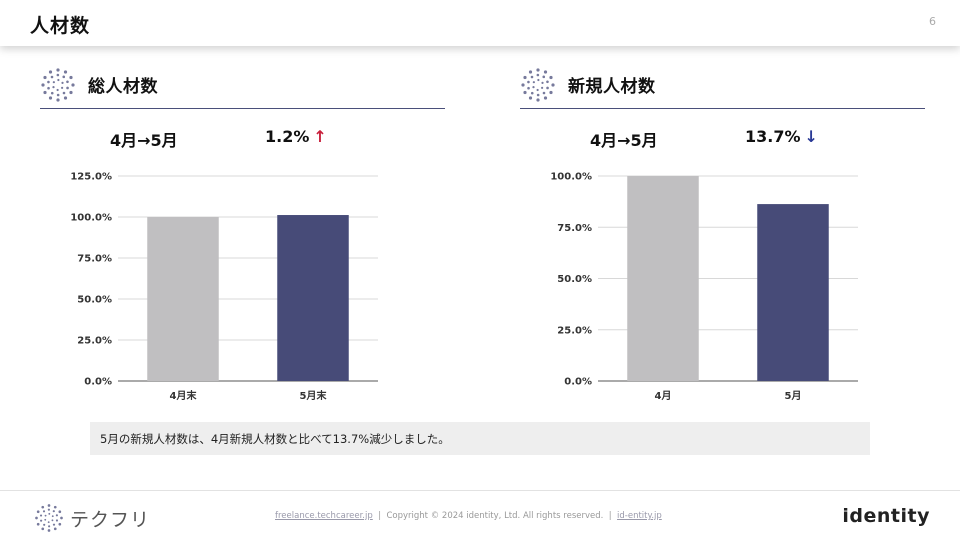  Describe the element at coordinates (94, 341) in the screenshot. I see `y-tick-label: 25.0%` at that location.